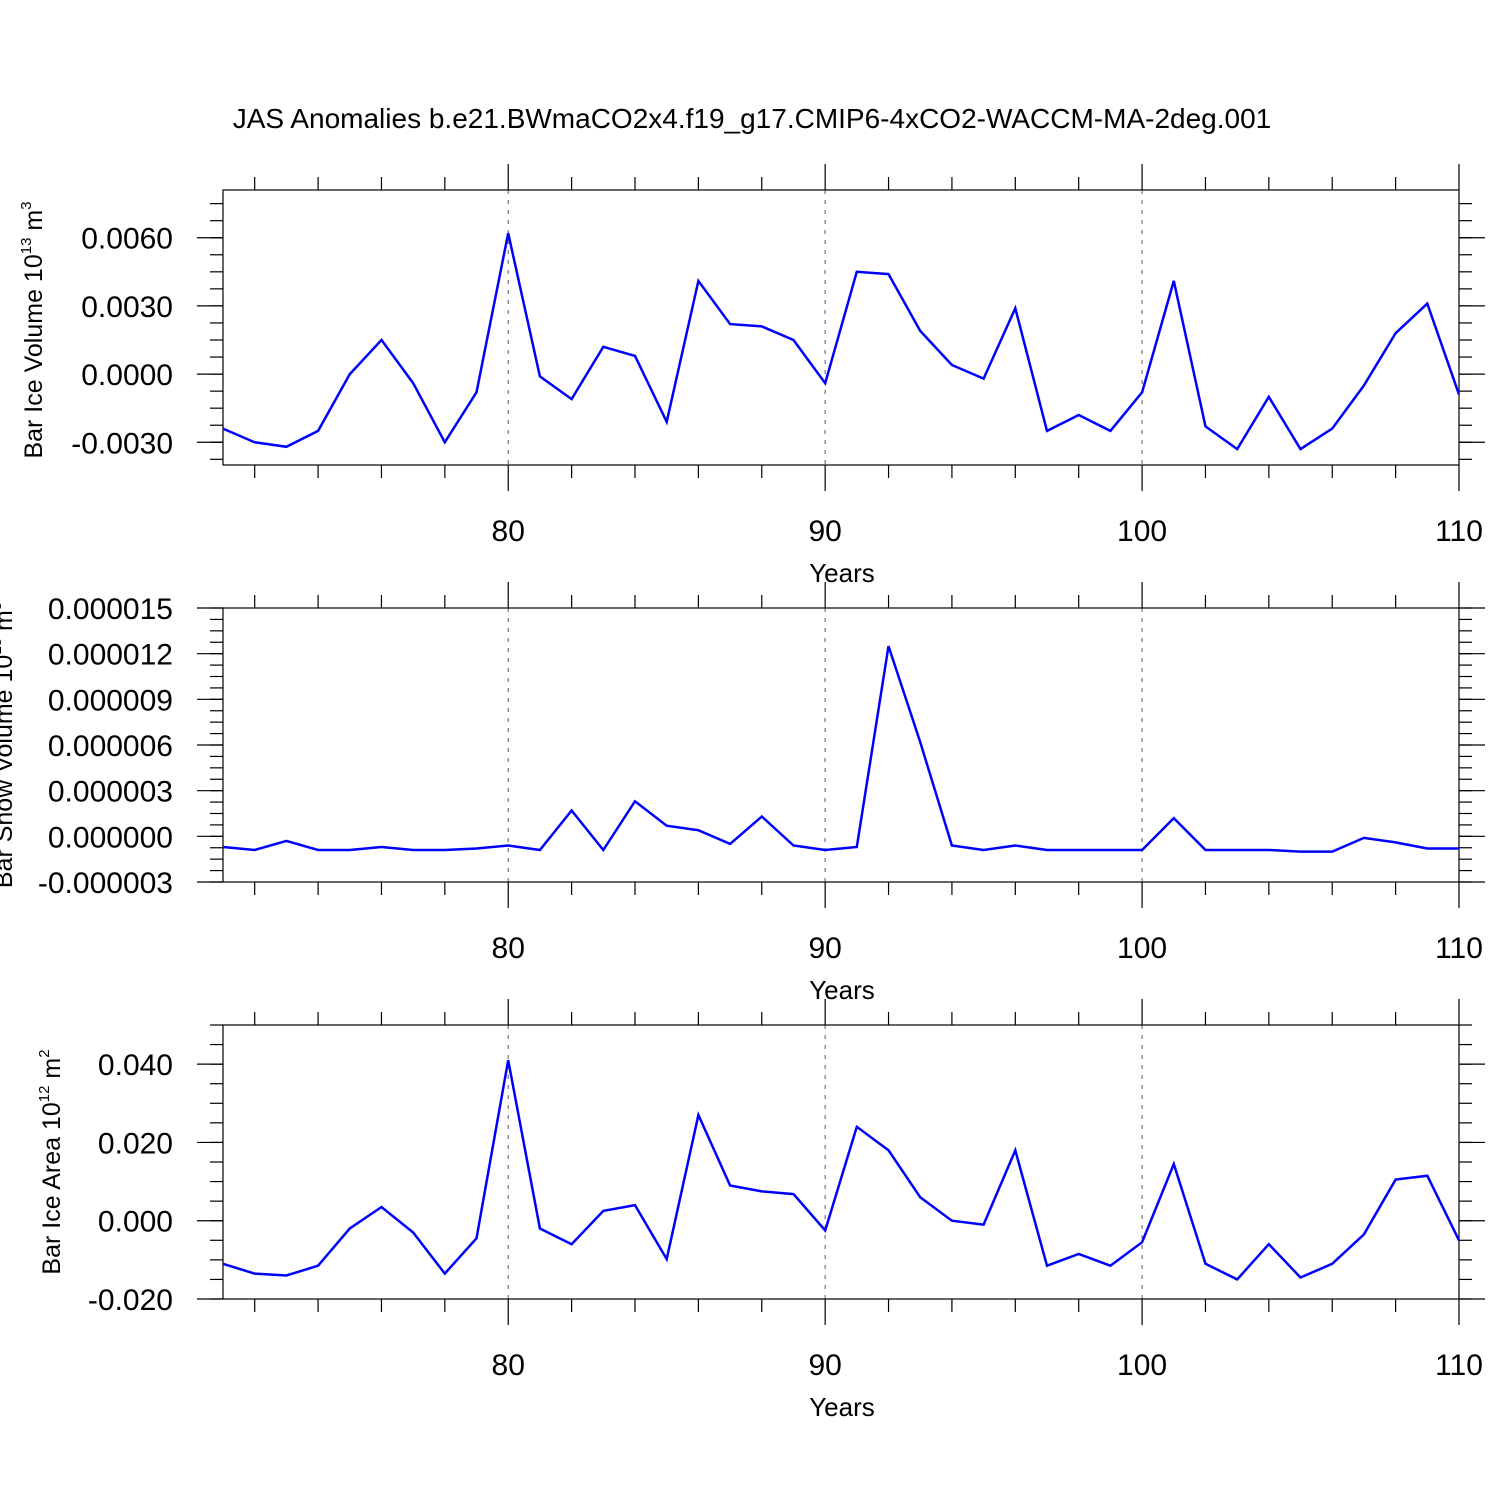 This screenshot has height=1500, width=1500. What do you see at coordinates (135, 1143) in the screenshot?
I see `y-tick-label: 0.020` at bounding box center [135, 1143].